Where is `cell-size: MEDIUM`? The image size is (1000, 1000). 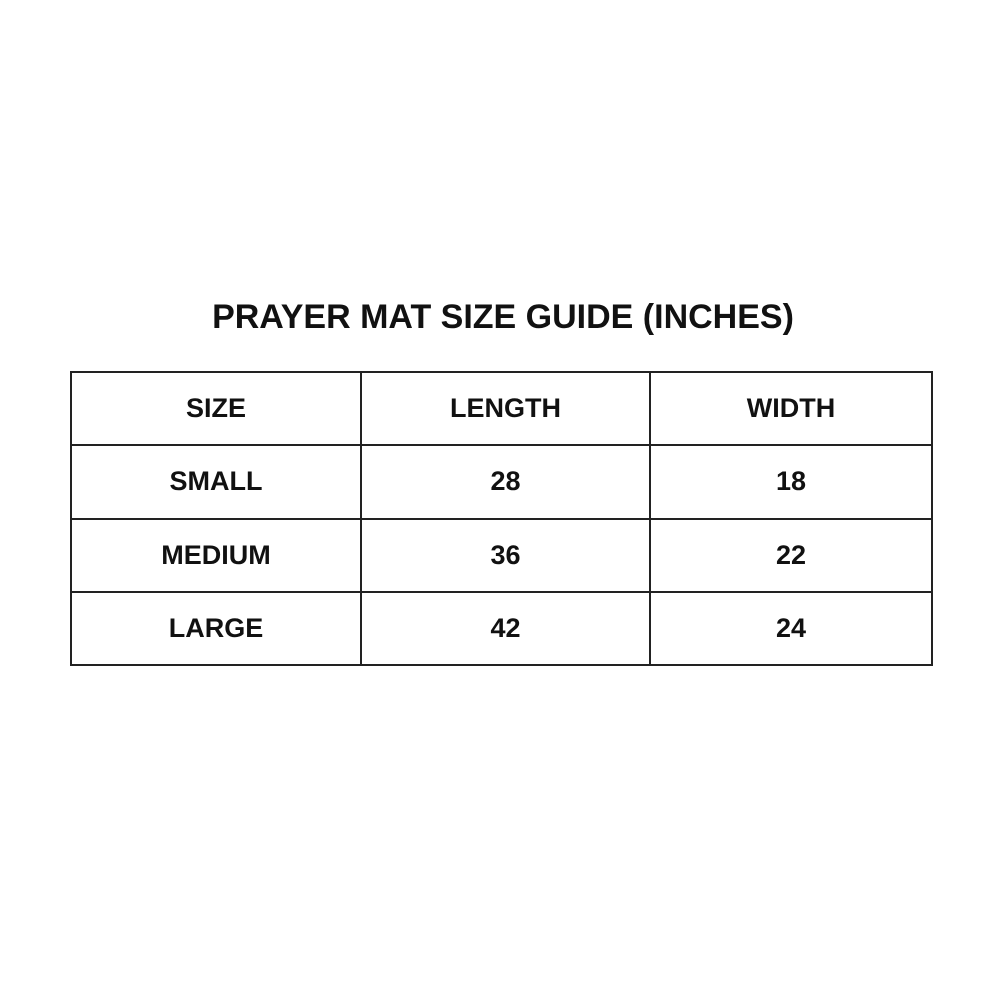 cell-size: MEDIUM is located at coordinates (216, 555).